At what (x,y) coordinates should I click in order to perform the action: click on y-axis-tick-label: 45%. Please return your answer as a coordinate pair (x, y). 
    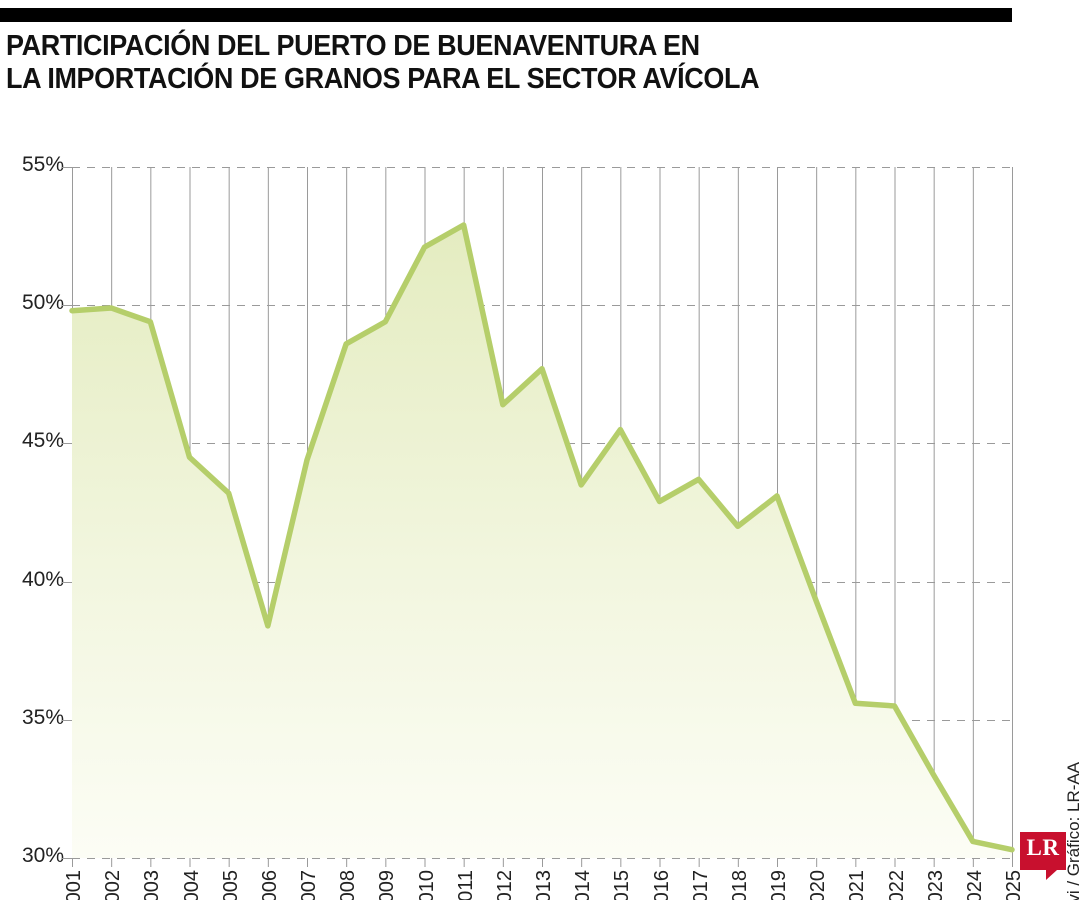
    Looking at the image, I should click on (42, 441).